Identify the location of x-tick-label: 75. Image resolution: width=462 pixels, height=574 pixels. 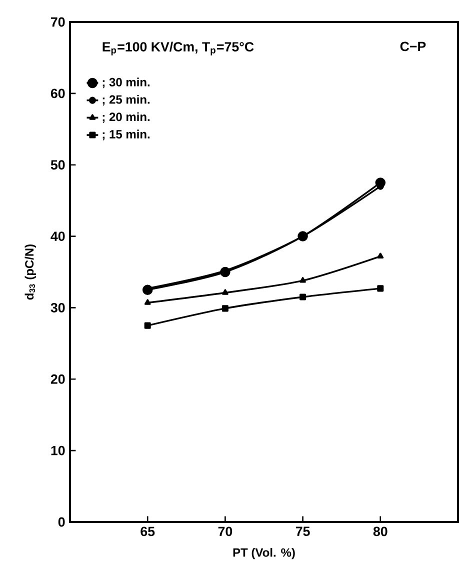
(303, 531).